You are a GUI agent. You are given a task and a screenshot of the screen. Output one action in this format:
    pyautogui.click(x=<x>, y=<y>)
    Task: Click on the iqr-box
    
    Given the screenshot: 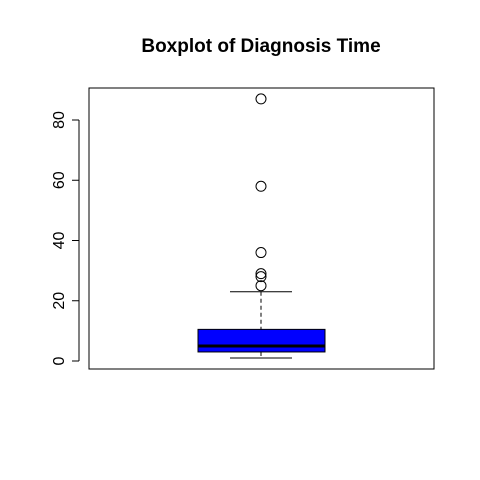 What is the action you would take?
    pyautogui.click(x=261, y=340)
    